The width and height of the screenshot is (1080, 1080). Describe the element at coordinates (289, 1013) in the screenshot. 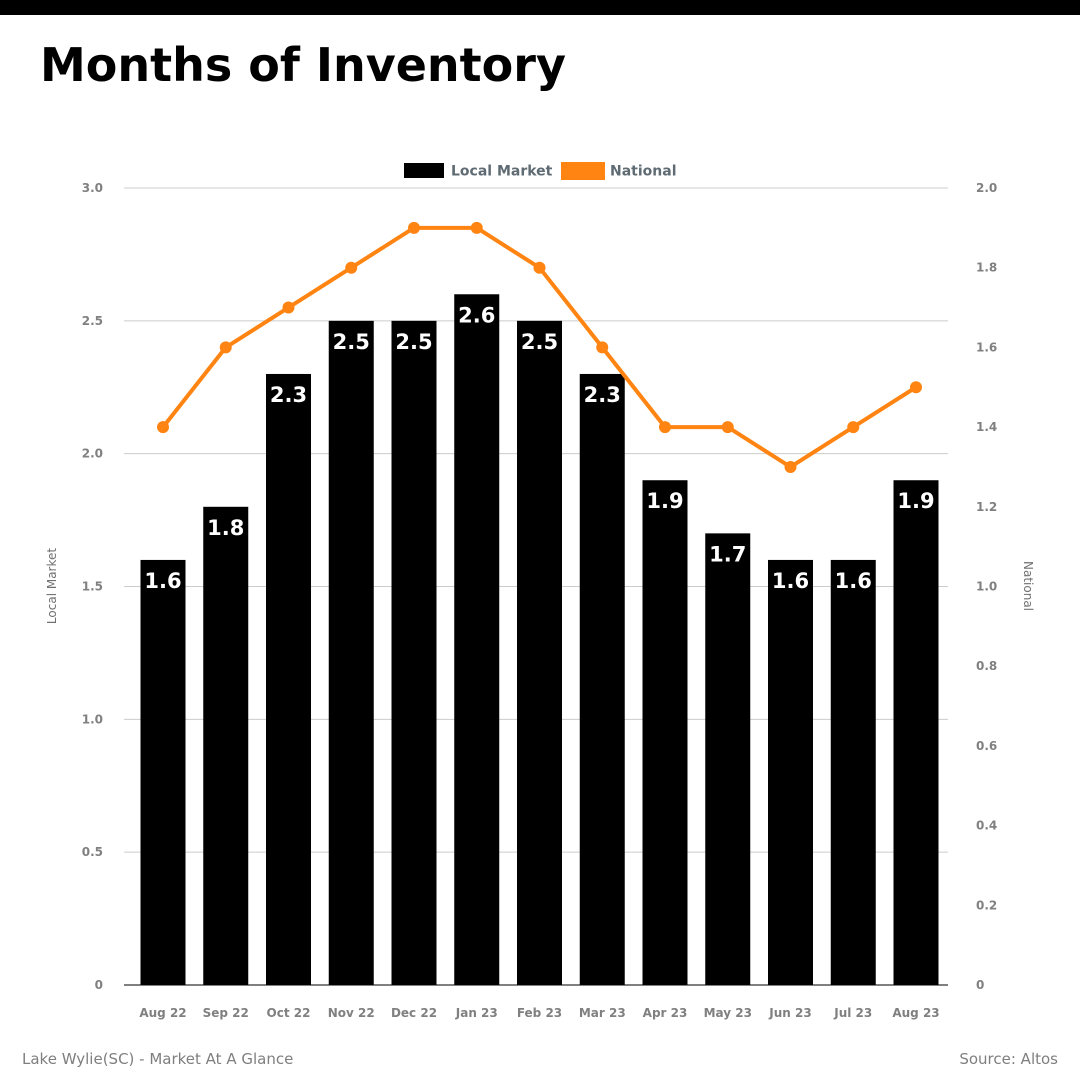

I see `x-tick-label: Oct 22` at that location.